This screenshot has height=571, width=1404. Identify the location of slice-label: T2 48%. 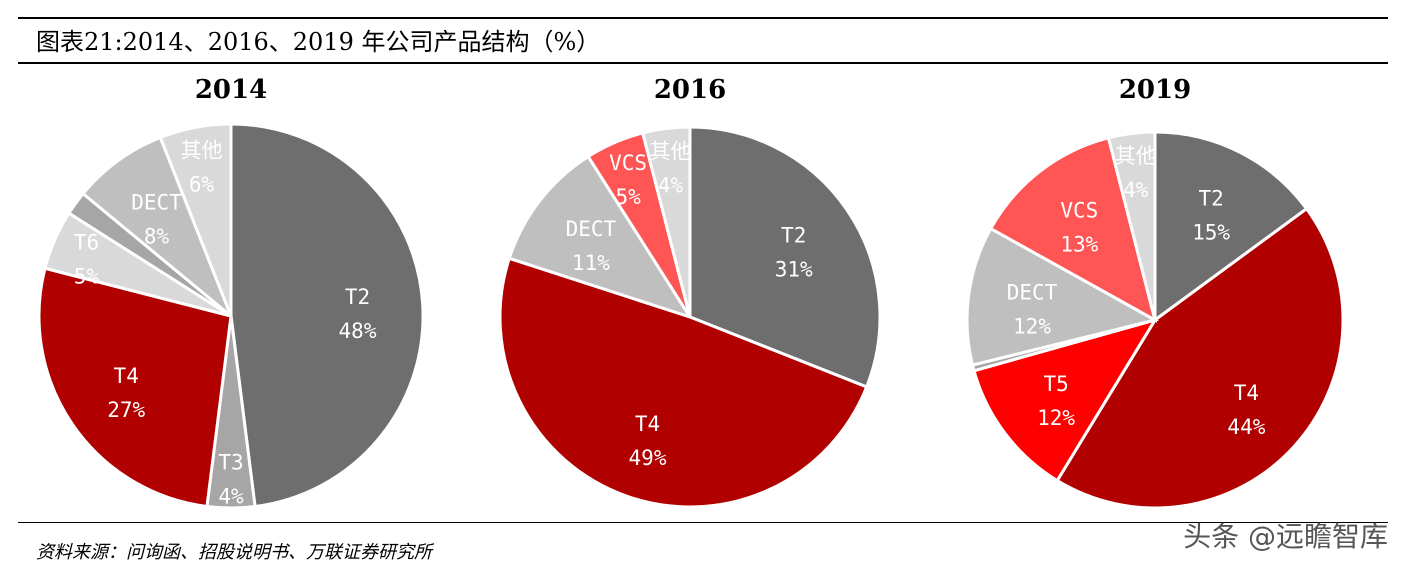
(358, 314).